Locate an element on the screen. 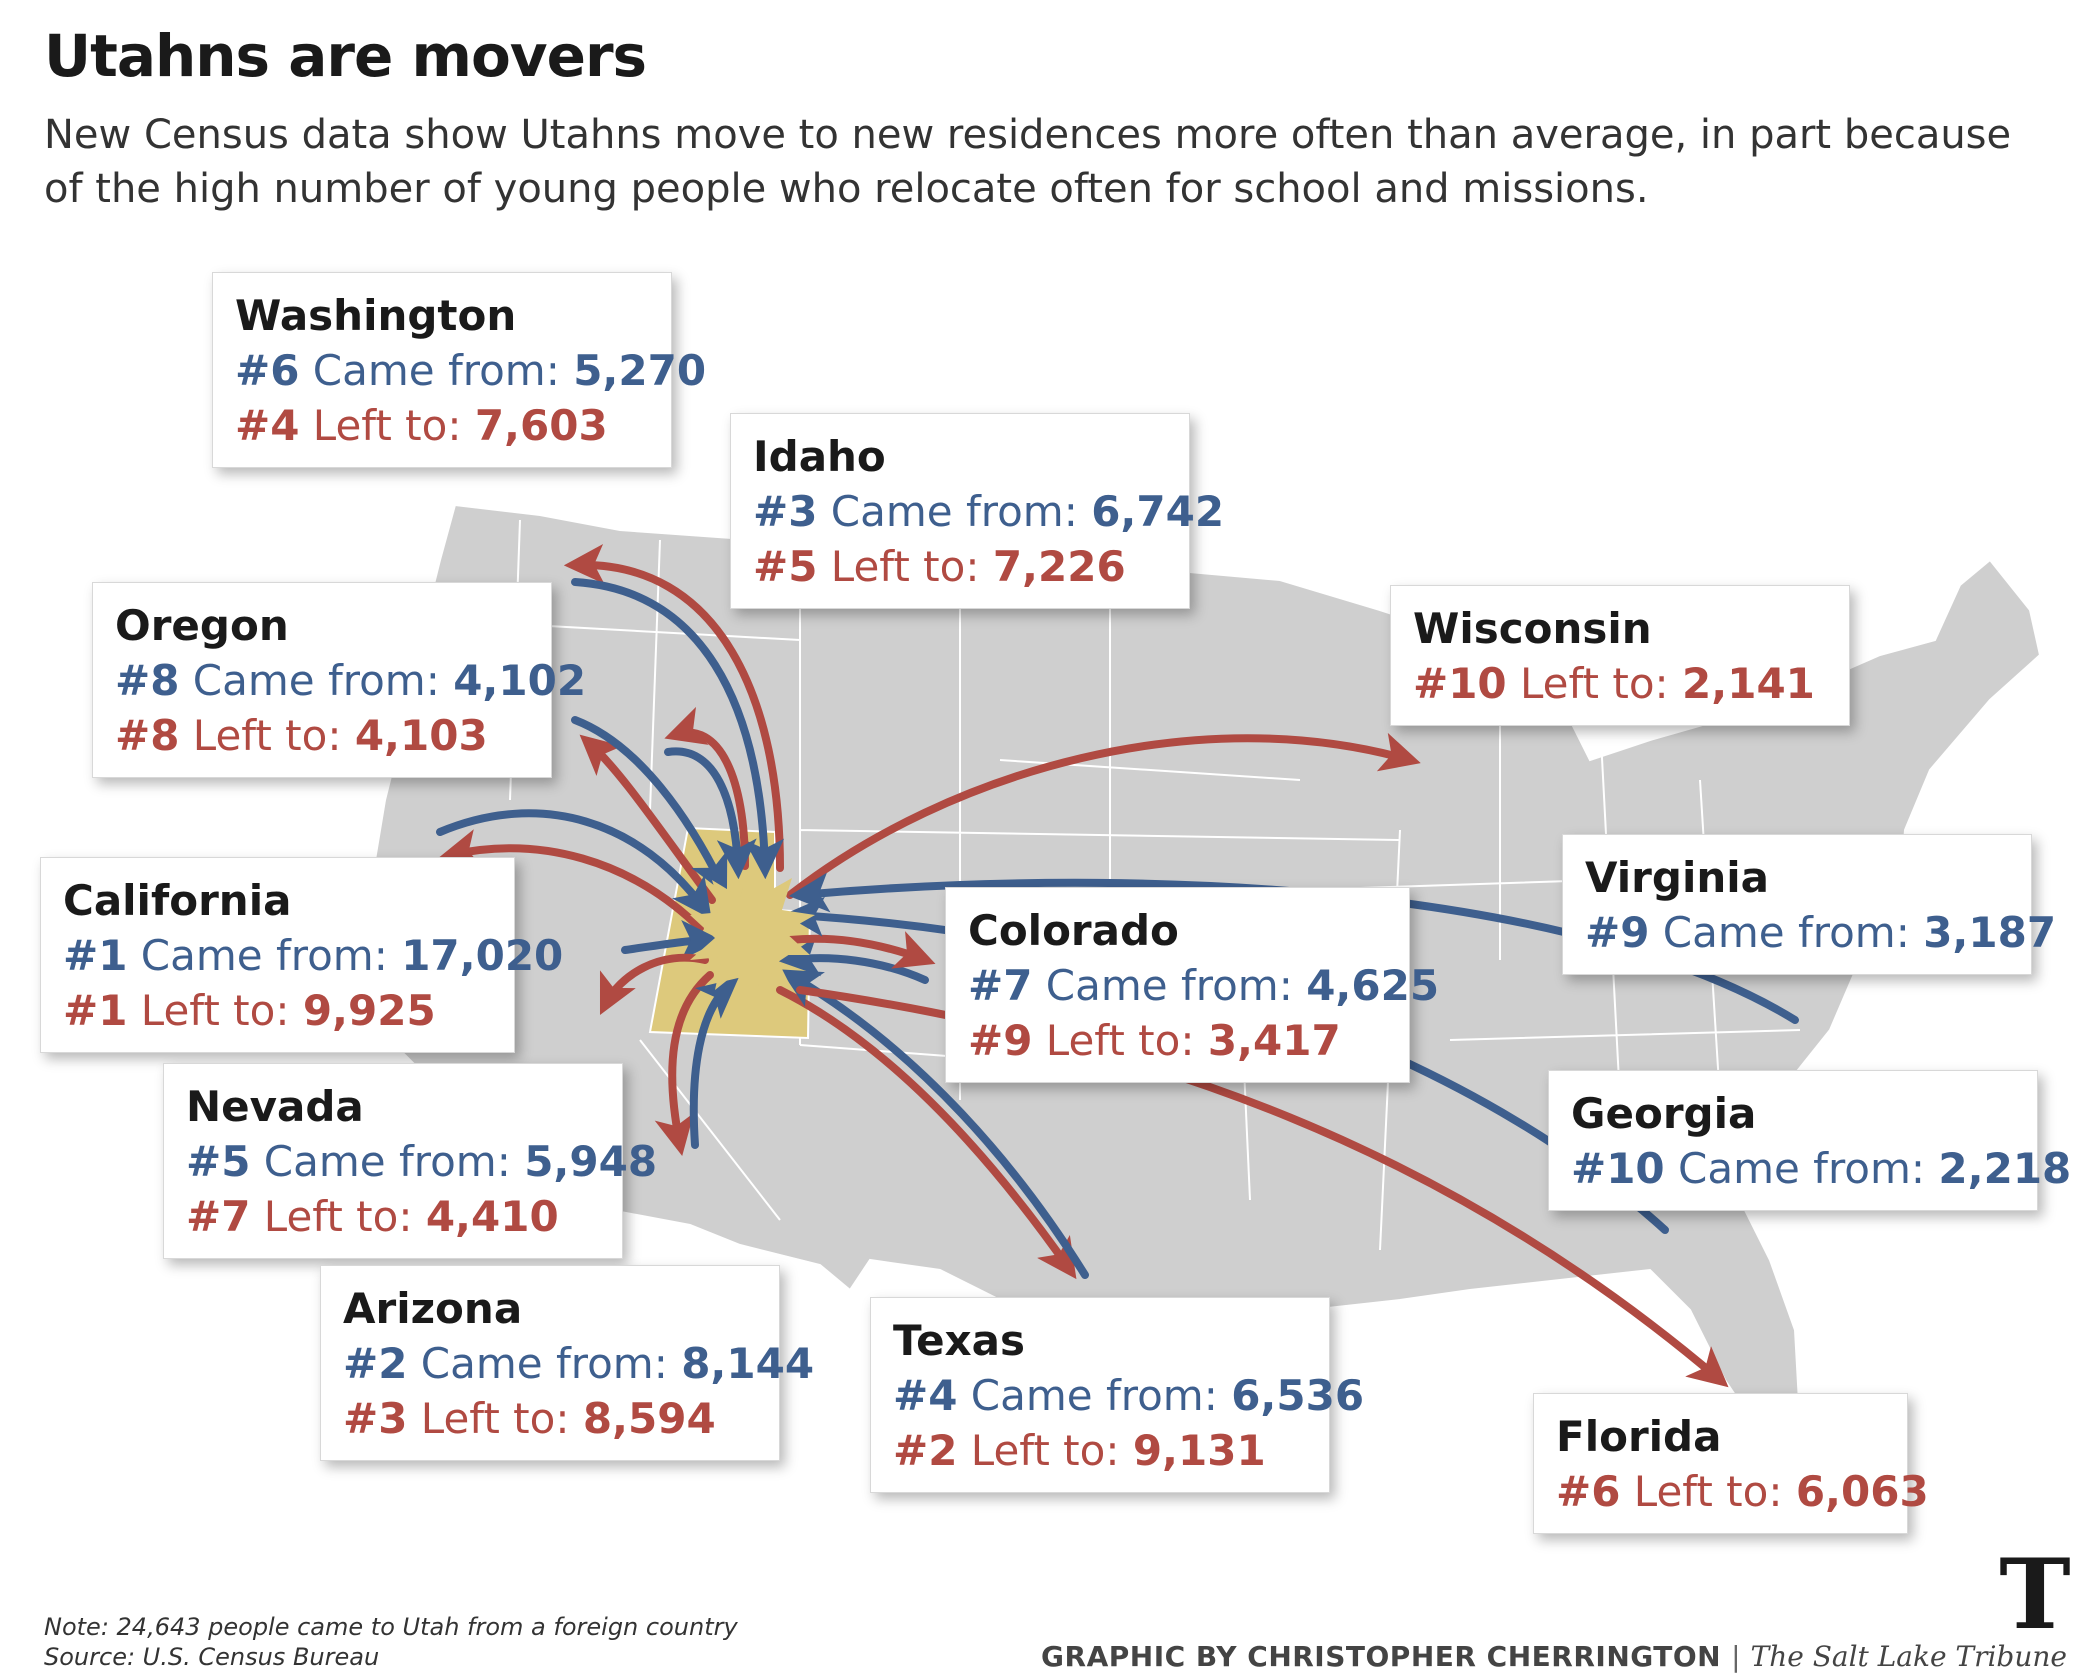 The image size is (2095, 1680). tribune-t-logo-icon: T is located at coordinates (2035, 1594).